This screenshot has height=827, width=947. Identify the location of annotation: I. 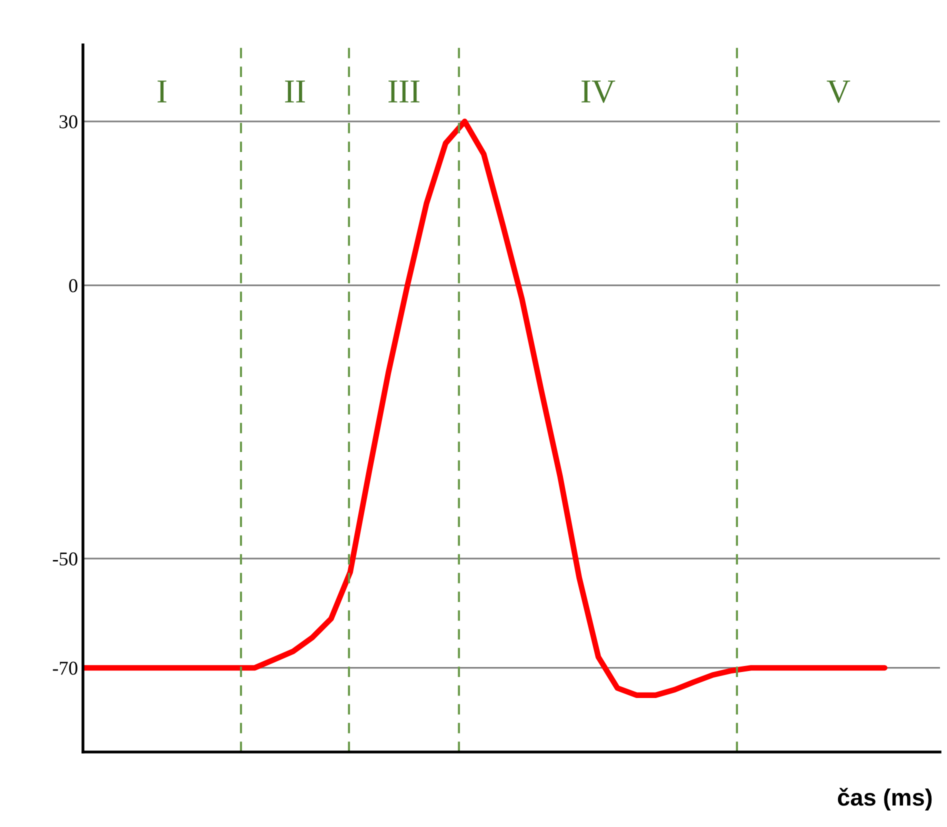
(162, 91).